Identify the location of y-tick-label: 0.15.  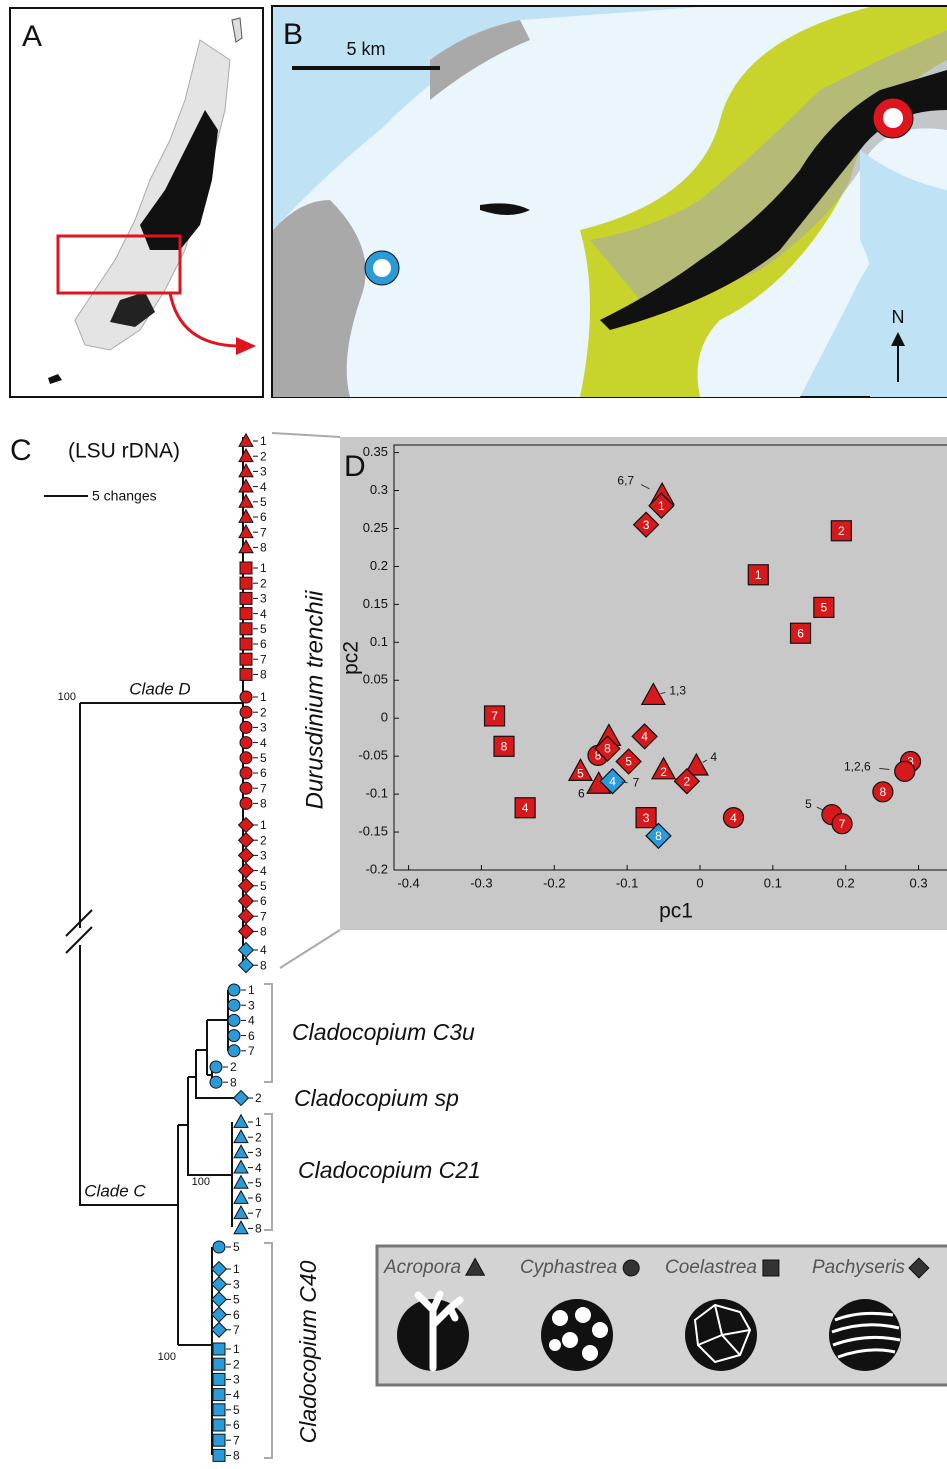
(375, 603).